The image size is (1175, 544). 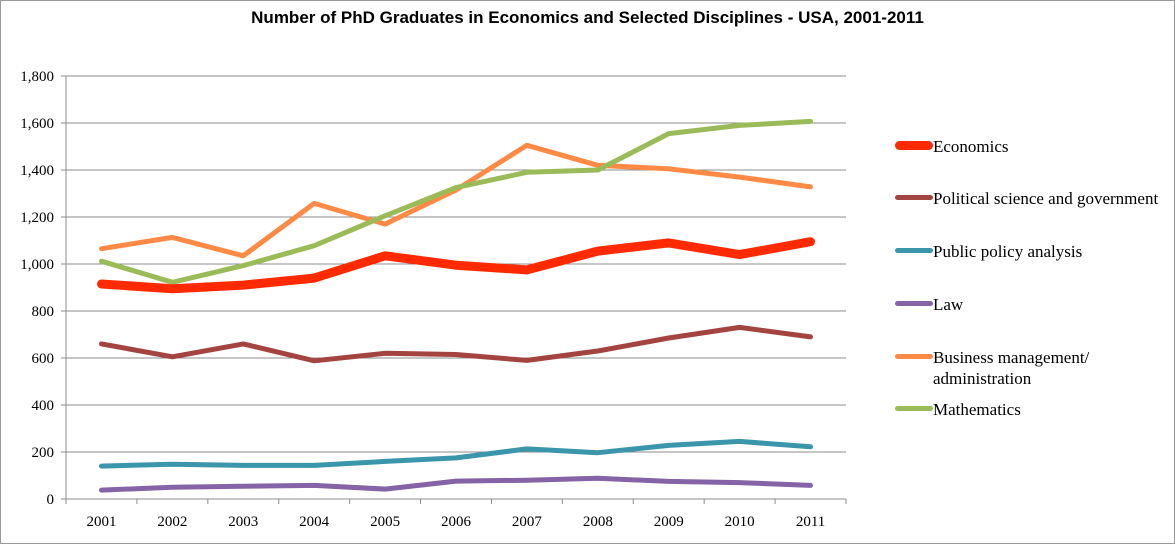 What do you see at coordinates (243, 522) in the screenshot?
I see `x-tick-label: 2003` at bounding box center [243, 522].